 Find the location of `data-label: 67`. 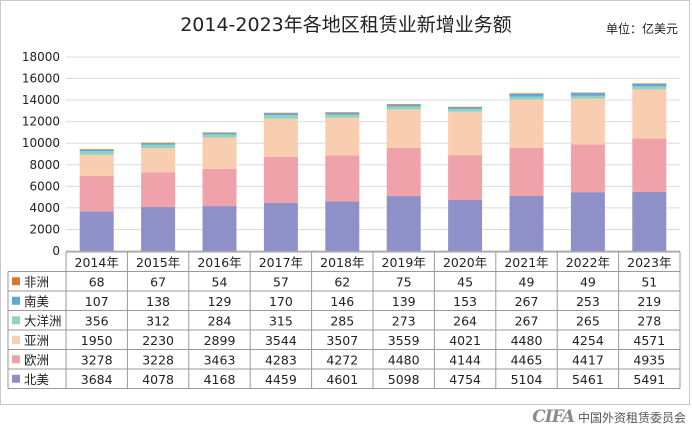

data-label: 67 is located at coordinates (158, 281).